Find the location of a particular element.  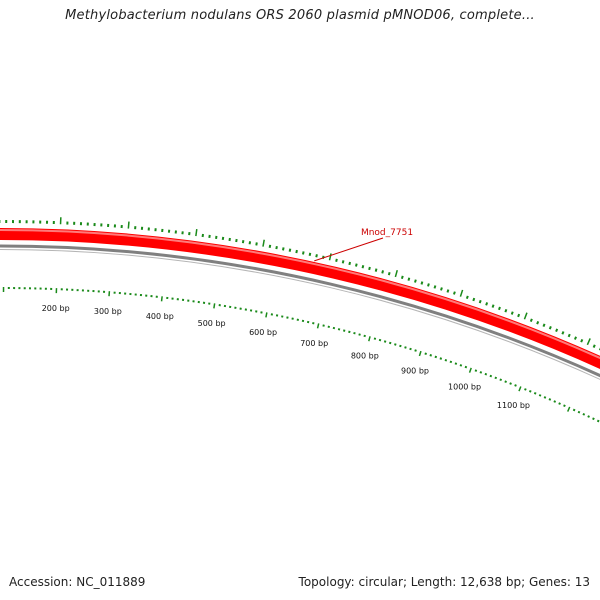

gene-label-leader-line is located at coordinates (349, 249).